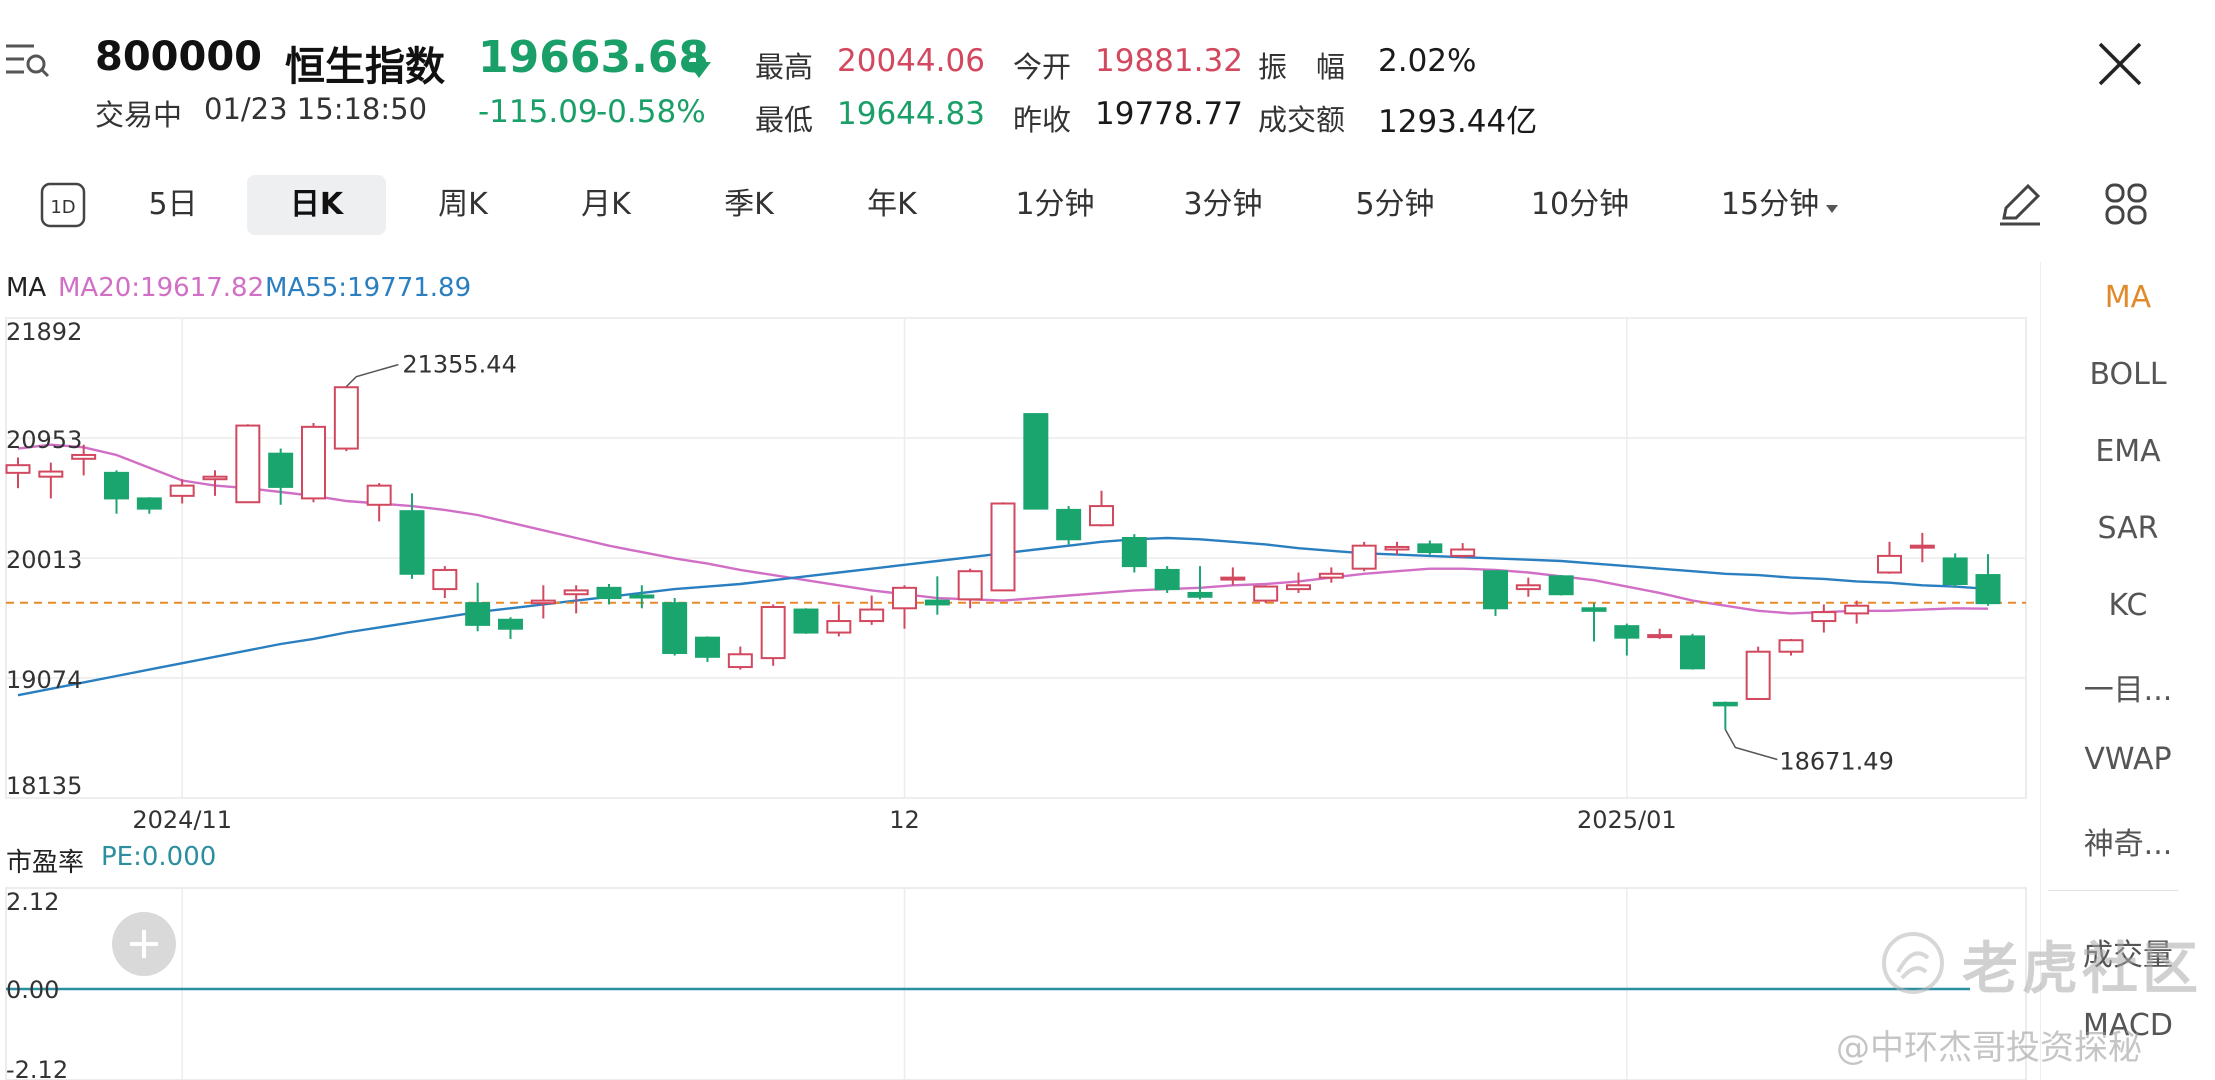 This screenshot has width=2215, height=1080. Describe the element at coordinates (892, 204) in the screenshot. I see `tab-yearly-k: 年K` at that location.